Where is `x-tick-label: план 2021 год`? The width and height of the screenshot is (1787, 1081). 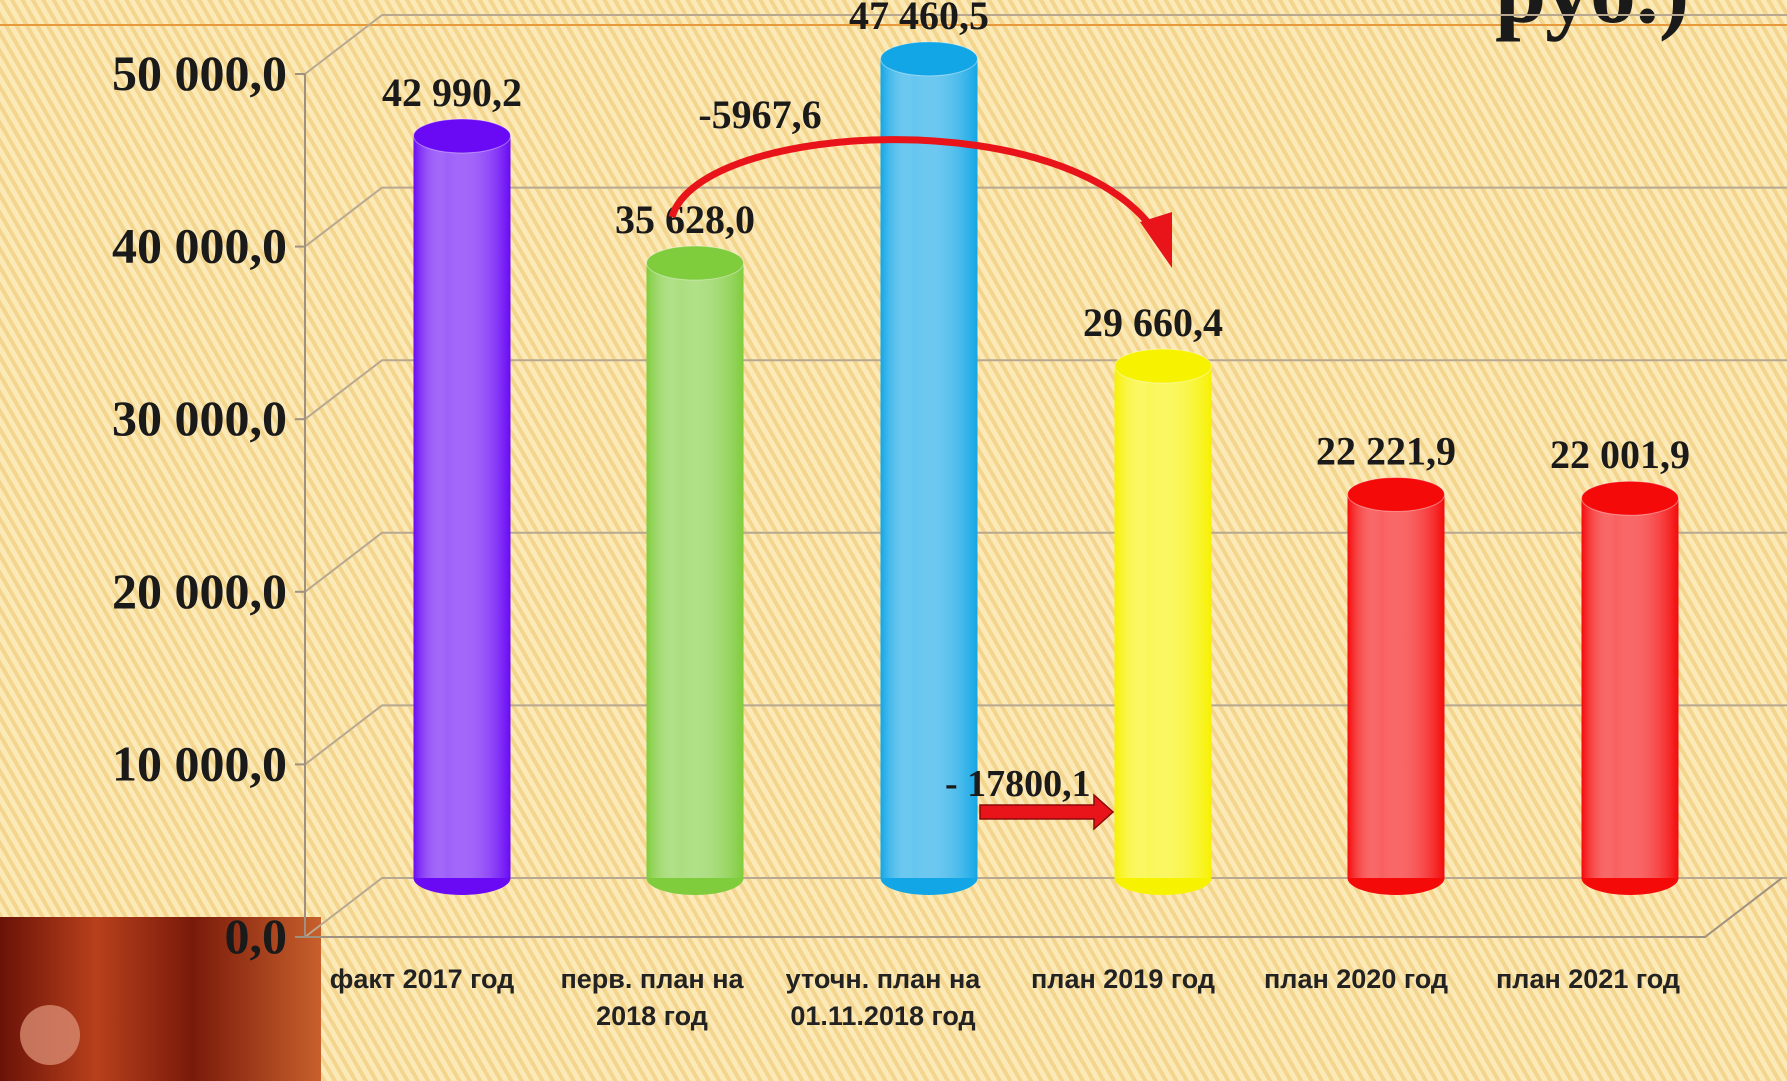
x-tick-label: план 2021 год is located at coordinates (1588, 979).